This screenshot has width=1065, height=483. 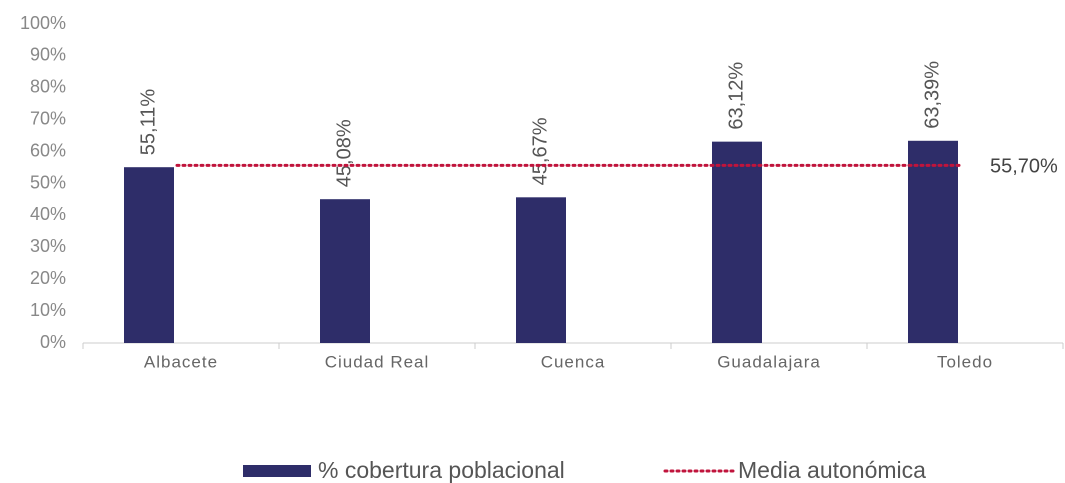 What do you see at coordinates (48, 246) in the screenshot?
I see `y-tick-label: 30%` at bounding box center [48, 246].